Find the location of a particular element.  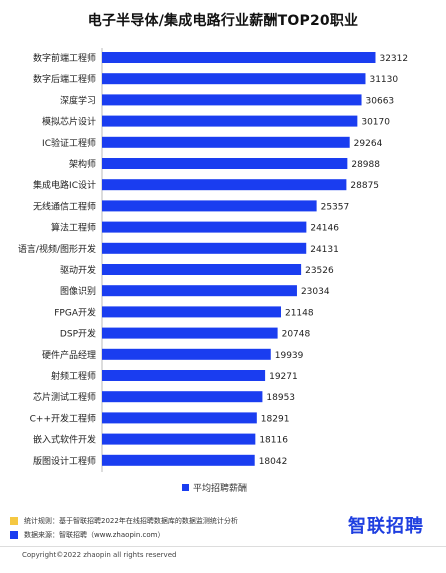

category-label: 架构师 is located at coordinates (82, 164).